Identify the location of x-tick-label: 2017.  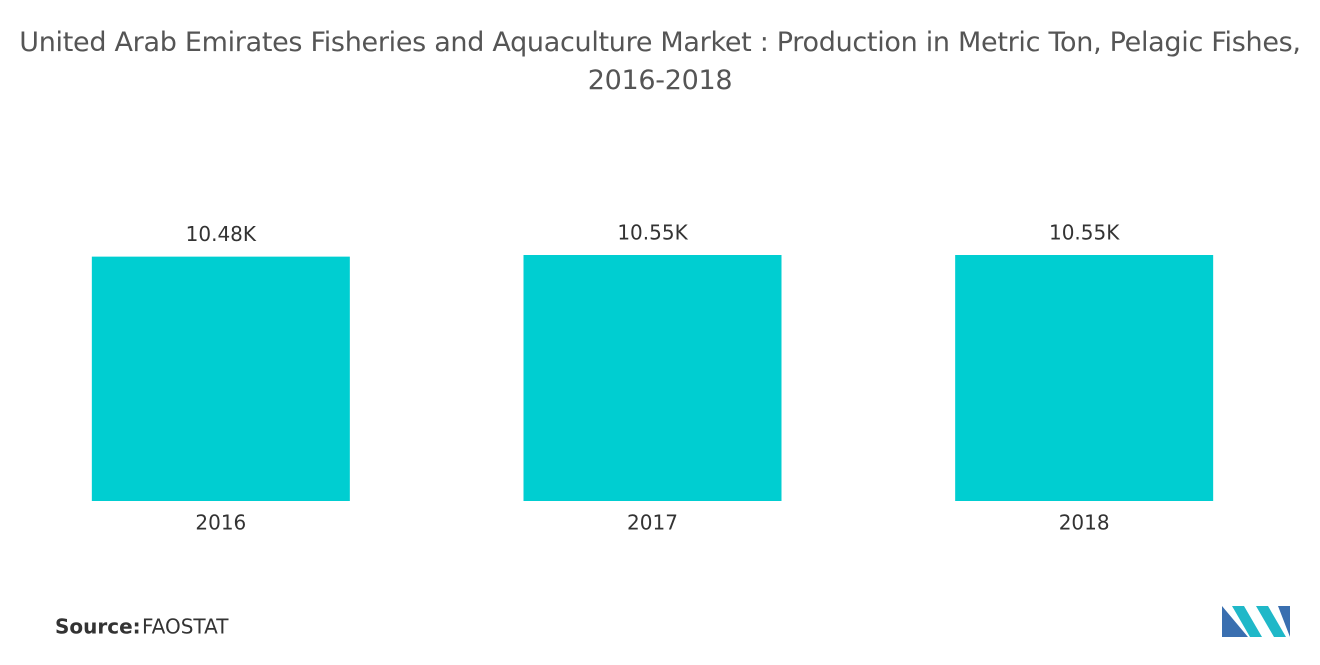
(652, 523).